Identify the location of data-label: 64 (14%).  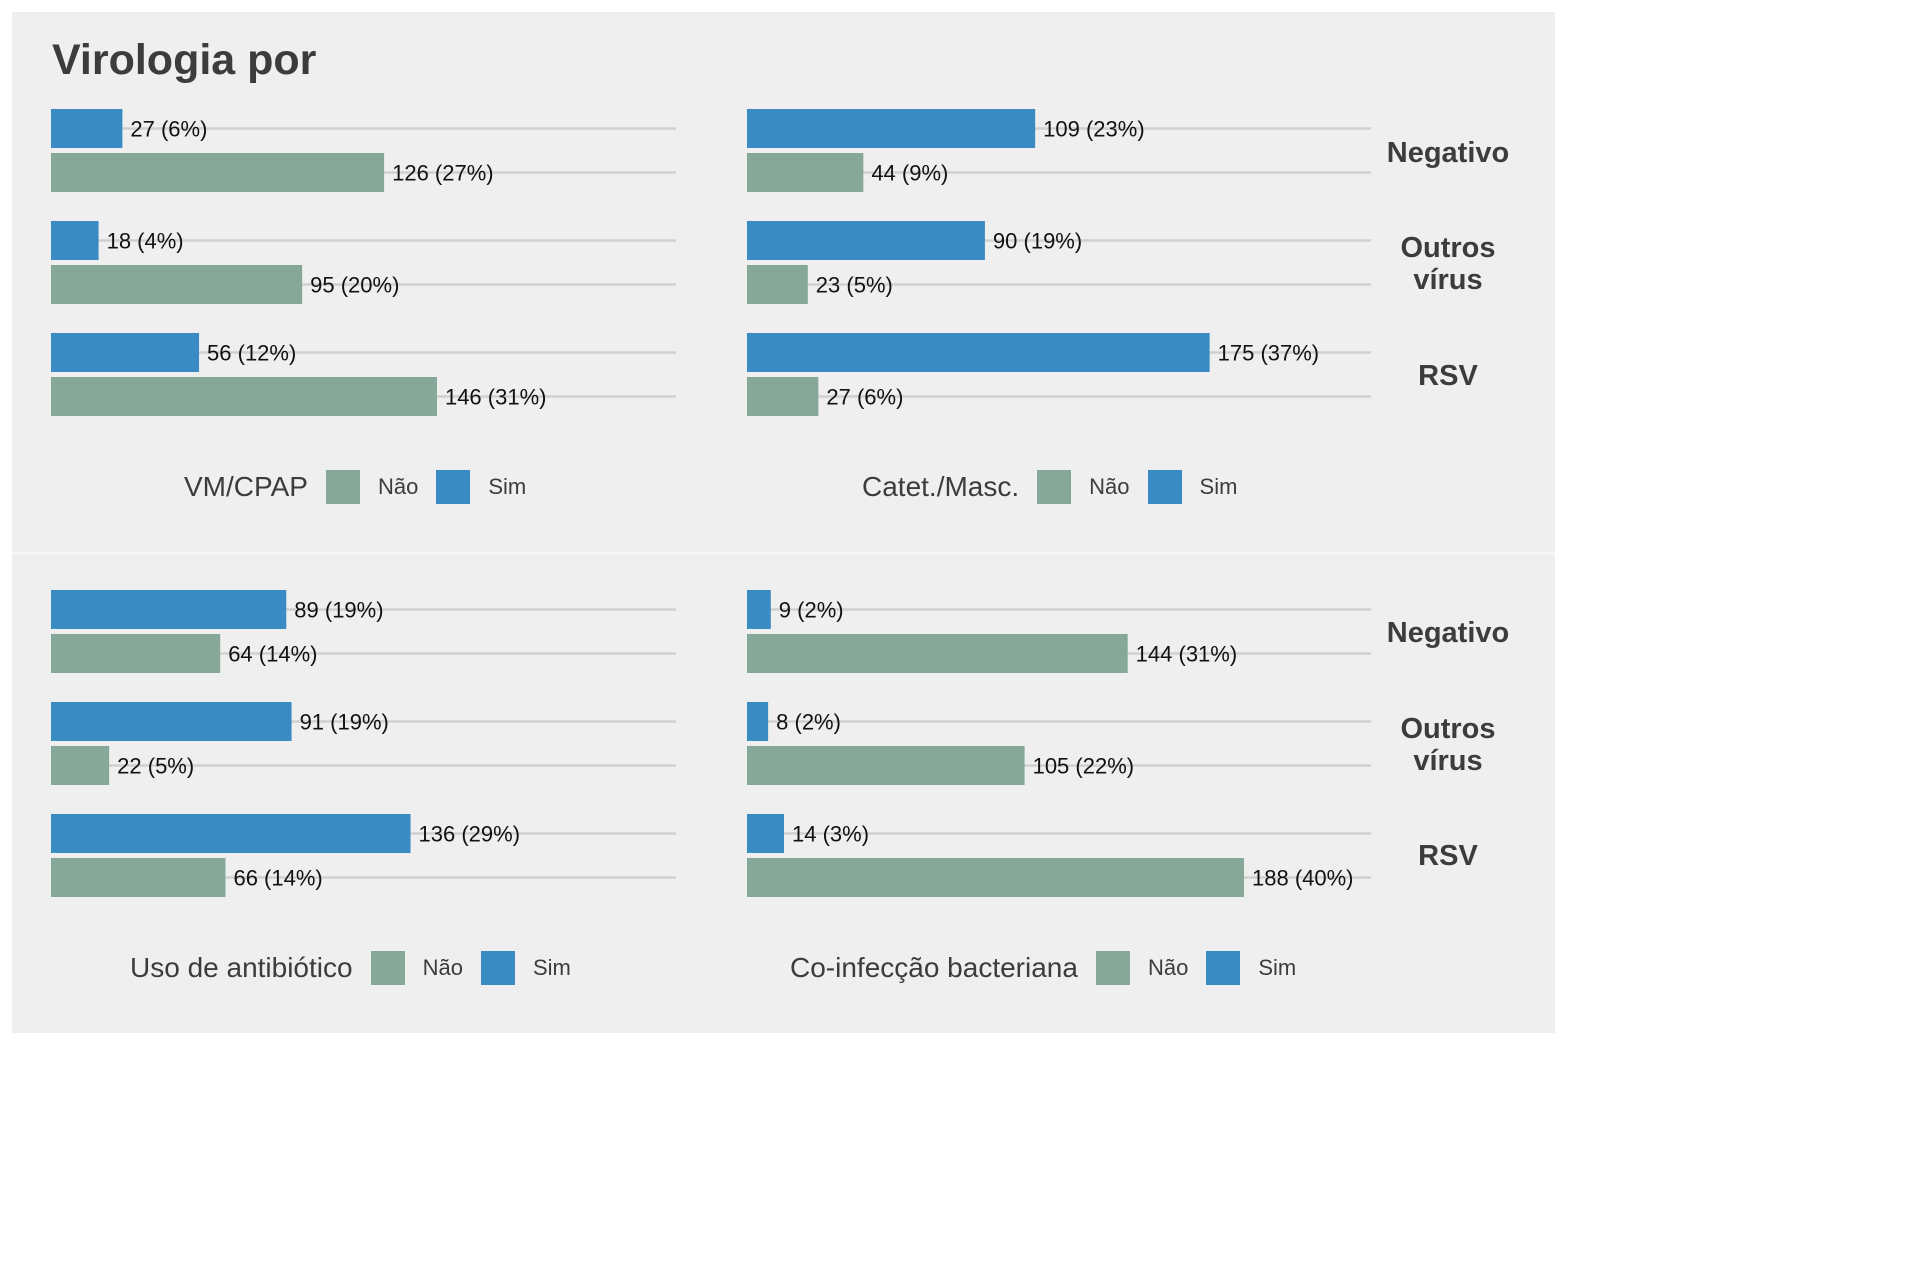
(272, 654).